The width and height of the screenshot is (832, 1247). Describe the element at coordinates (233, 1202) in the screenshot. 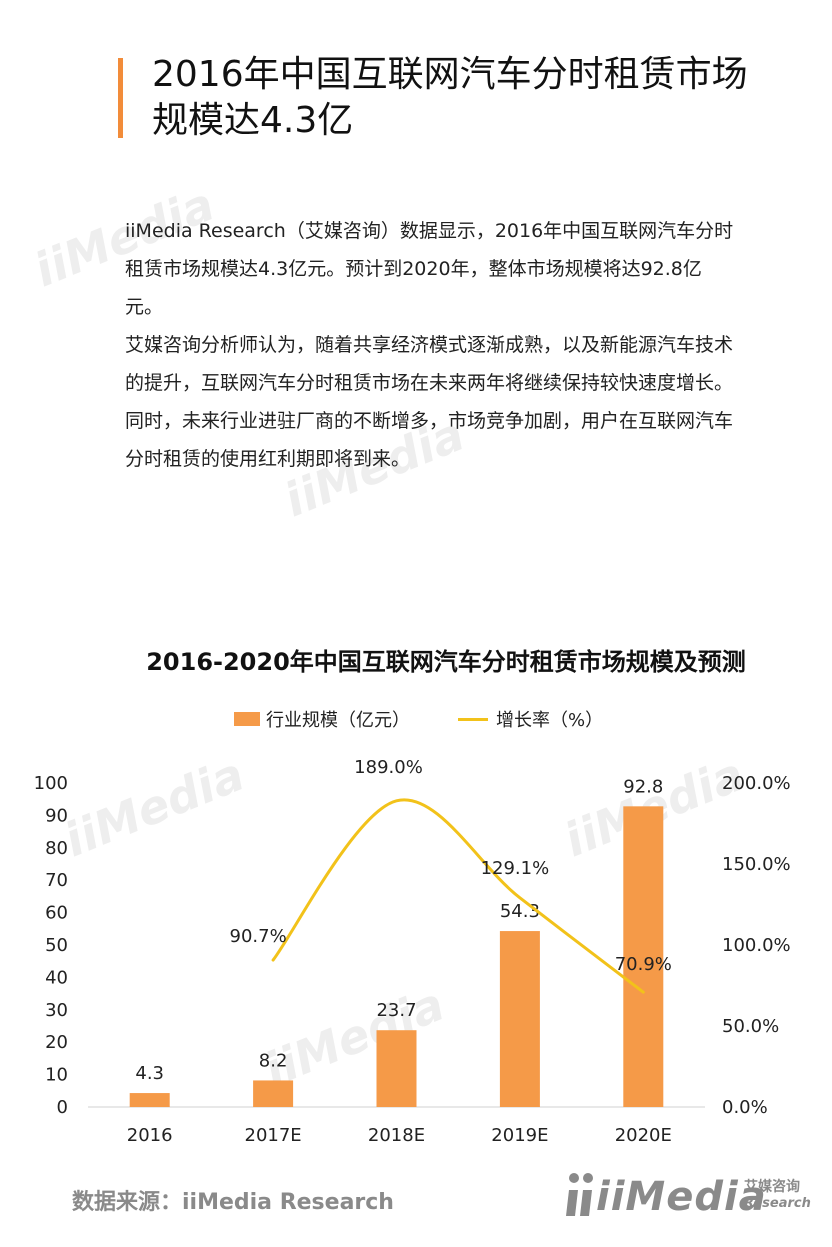

I see `source-note: 数据来源：iiMedia Research` at that location.